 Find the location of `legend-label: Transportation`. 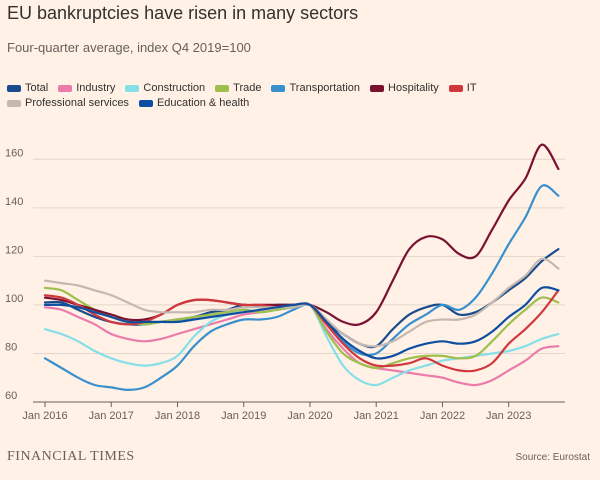

legend-label: Transportation is located at coordinates (325, 88).